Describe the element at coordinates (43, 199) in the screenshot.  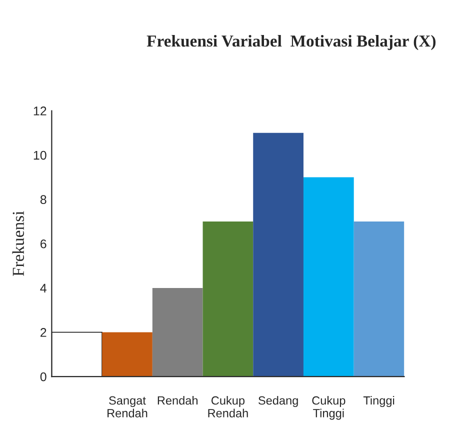
I see `y-tick-label: 8` at that location.